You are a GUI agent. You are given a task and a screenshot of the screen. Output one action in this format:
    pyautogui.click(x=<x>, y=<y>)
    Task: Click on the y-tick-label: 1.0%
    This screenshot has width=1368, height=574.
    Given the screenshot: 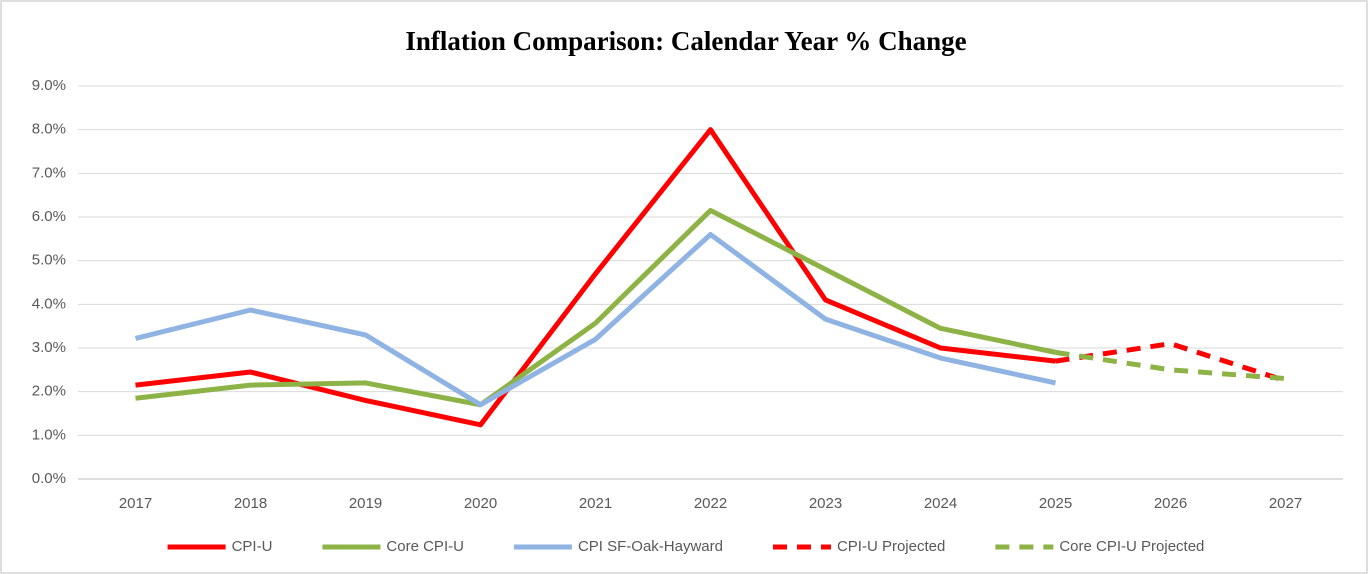 What is the action you would take?
    pyautogui.click(x=49, y=434)
    